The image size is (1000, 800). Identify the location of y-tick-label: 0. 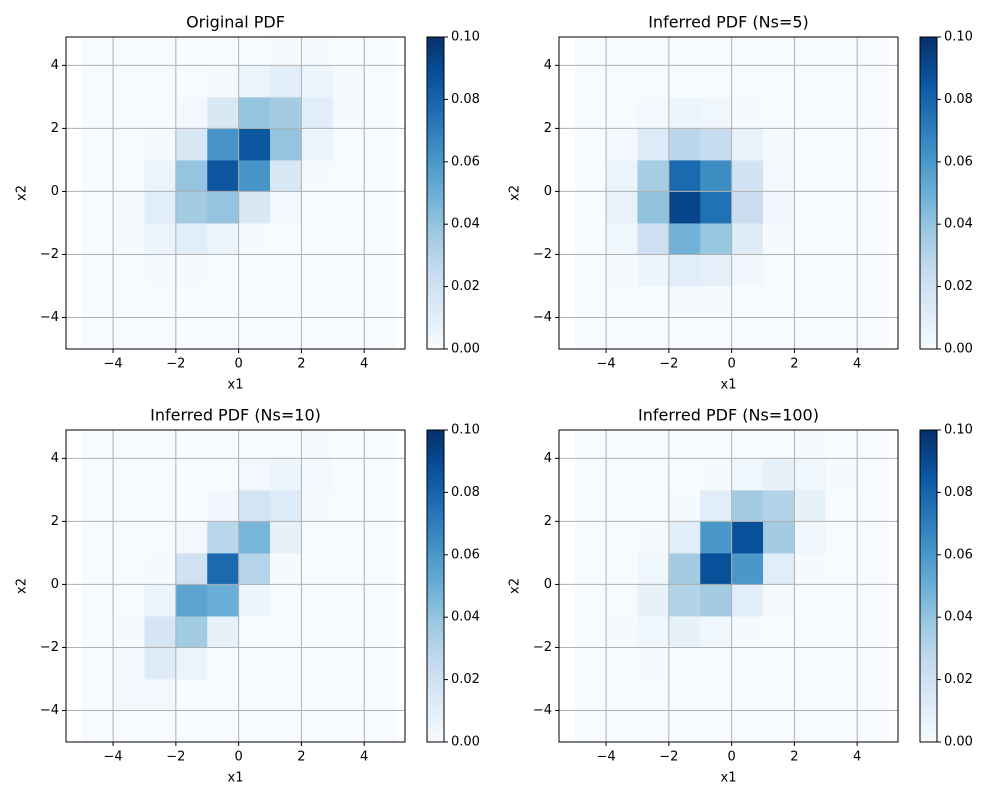
(548, 584).